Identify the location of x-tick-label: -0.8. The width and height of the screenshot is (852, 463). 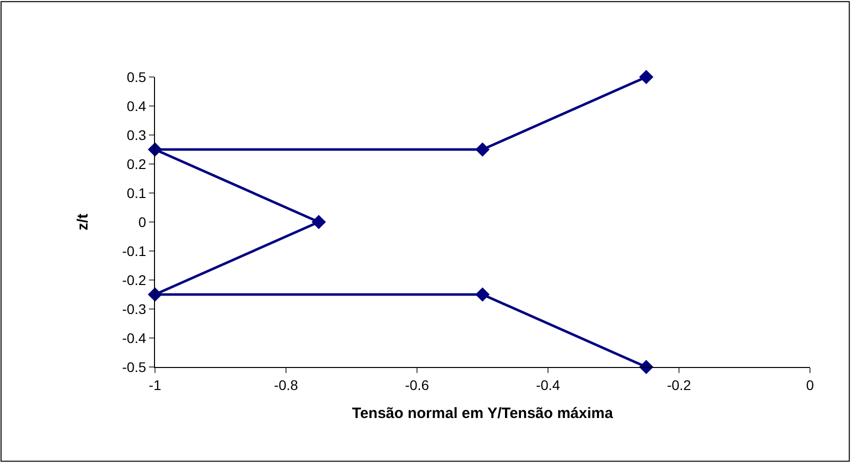
(286, 384).